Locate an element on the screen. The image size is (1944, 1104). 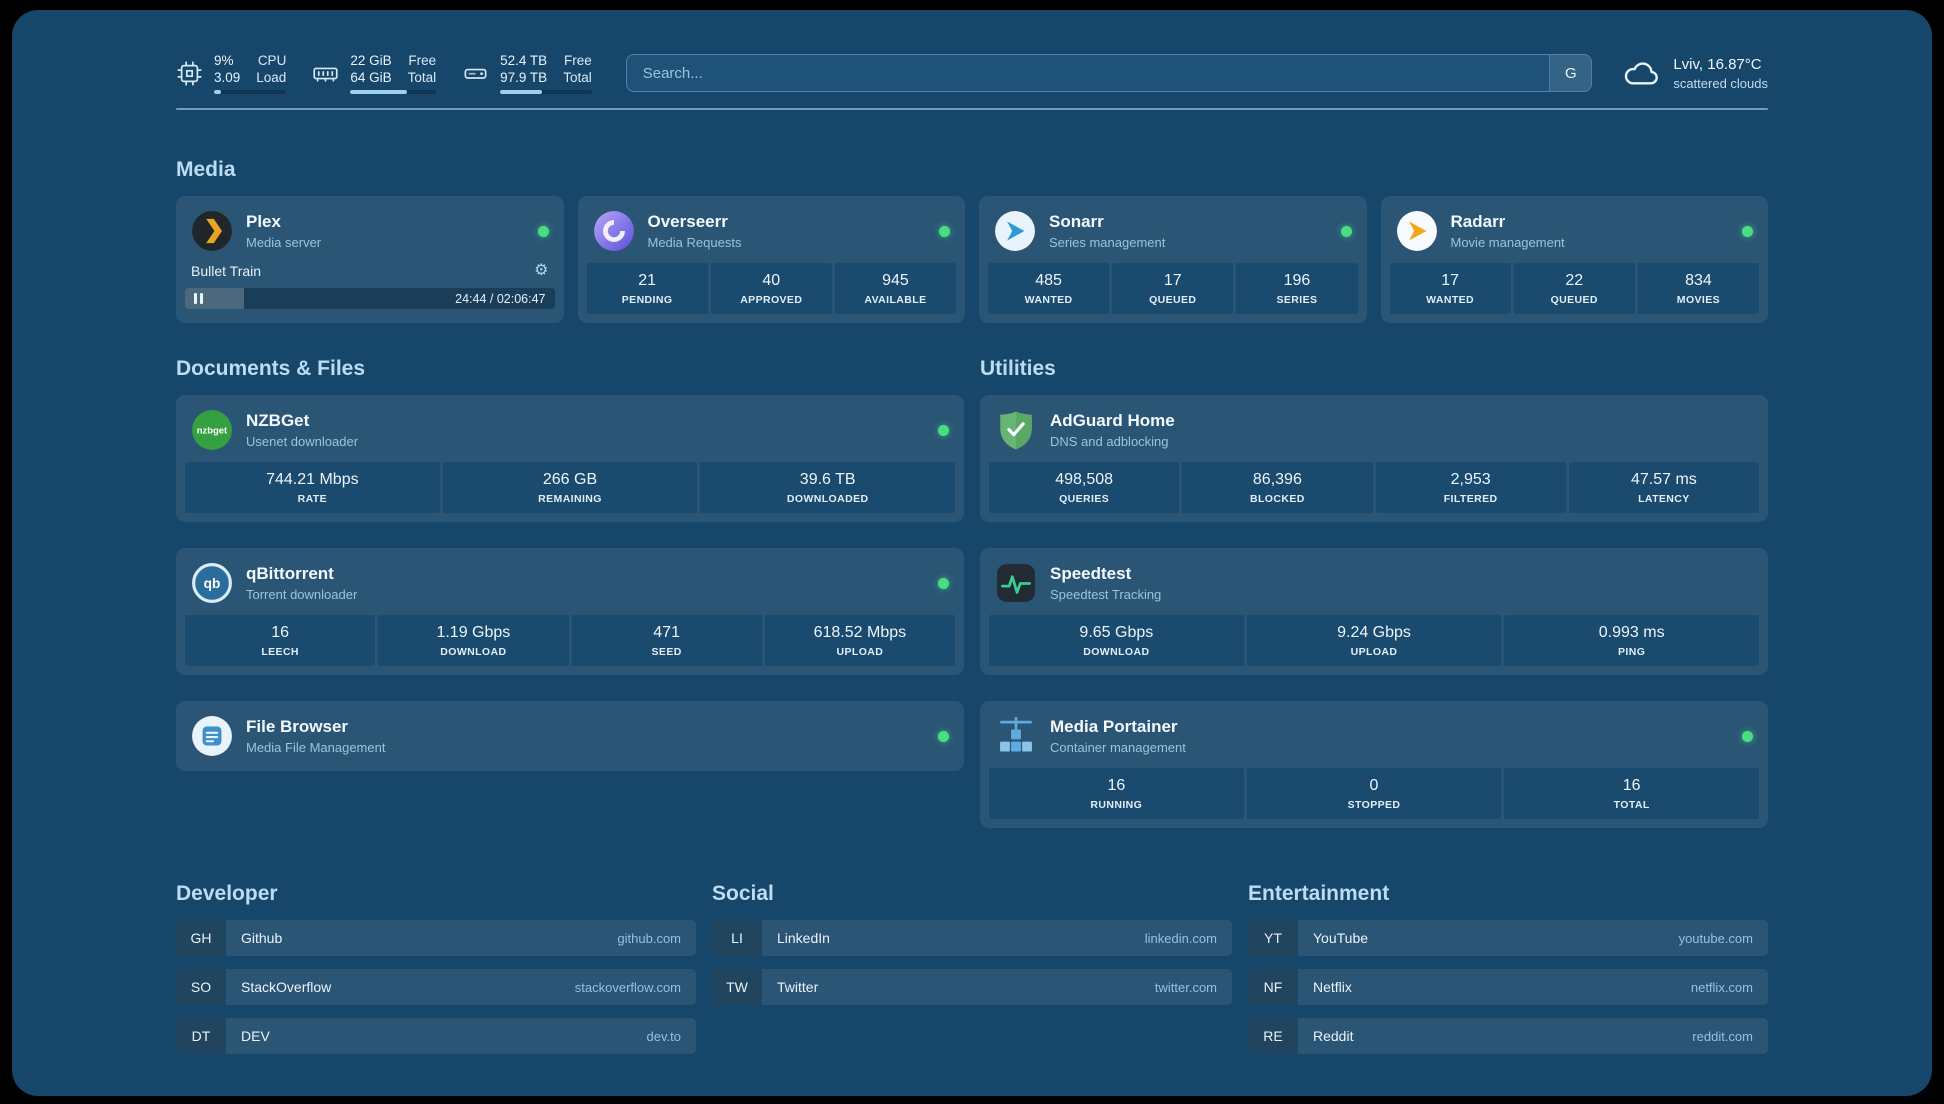
disk-widget: 52.4 TB 97.9 TB Free Total is located at coordinates (527, 73).